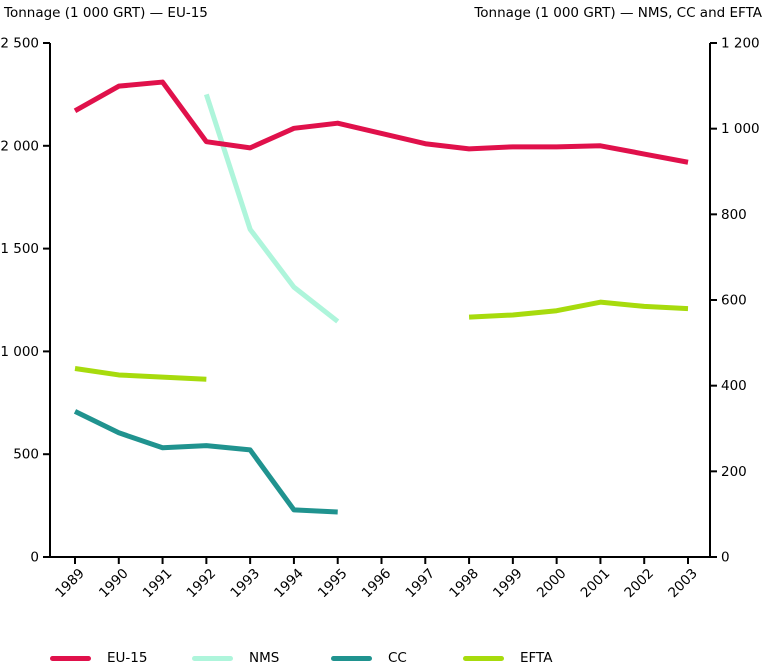  I want to click on x-tick-label-2001: 2001, so click(596, 584).